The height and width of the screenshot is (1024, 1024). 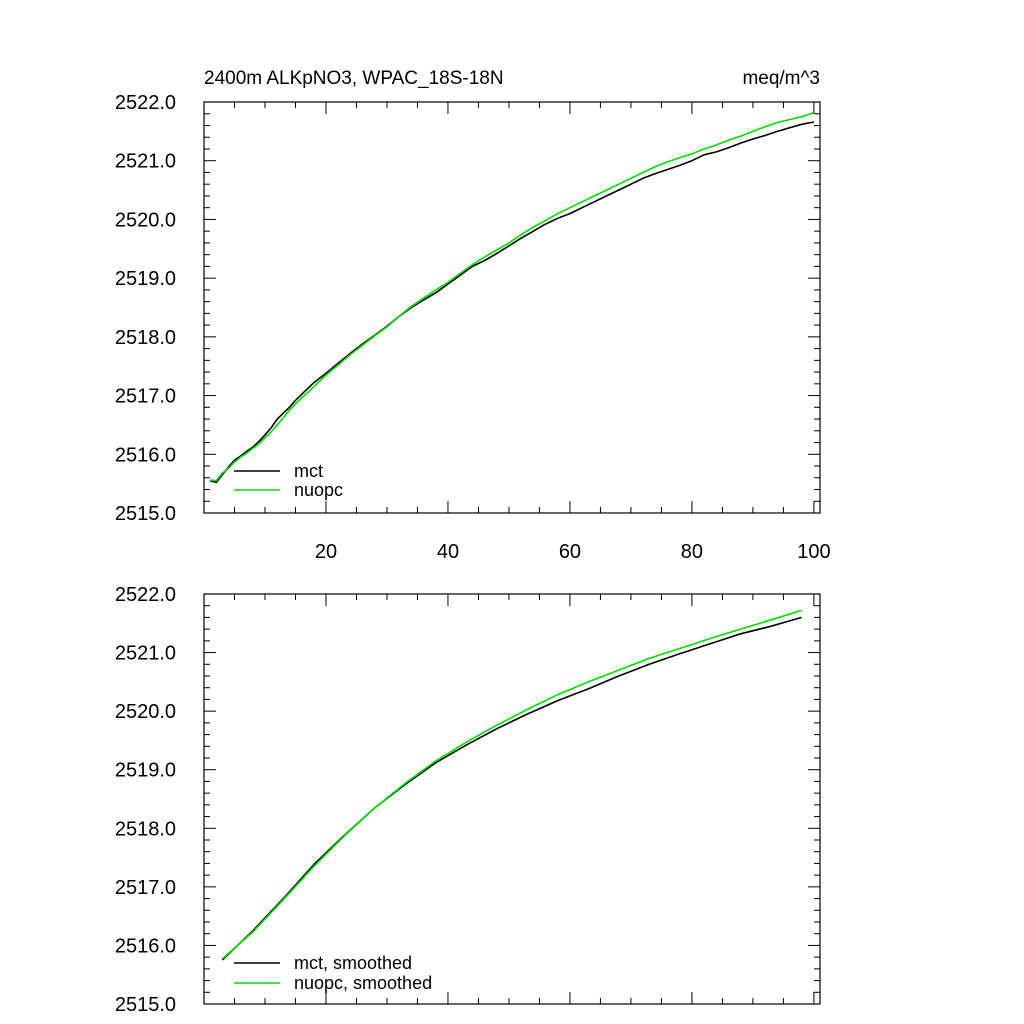 I want to click on x-tick-label: 80, so click(x=692, y=552).